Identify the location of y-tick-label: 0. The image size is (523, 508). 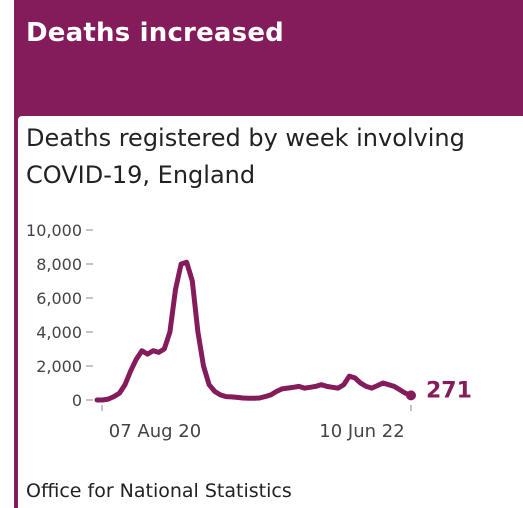
(77, 400).